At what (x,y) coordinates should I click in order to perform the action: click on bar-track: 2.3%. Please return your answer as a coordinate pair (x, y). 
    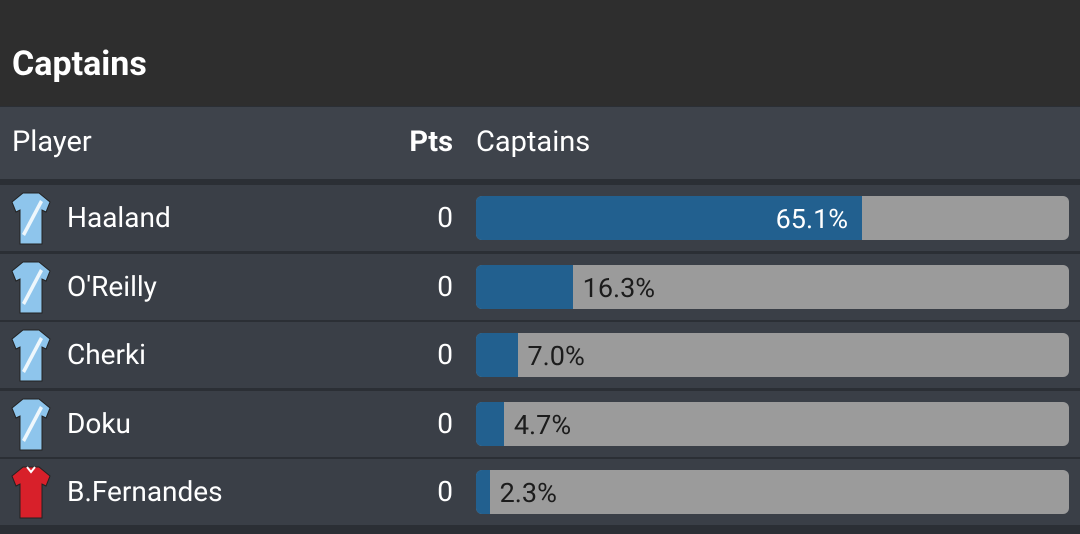
    Looking at the image, I should click on (772, 492).